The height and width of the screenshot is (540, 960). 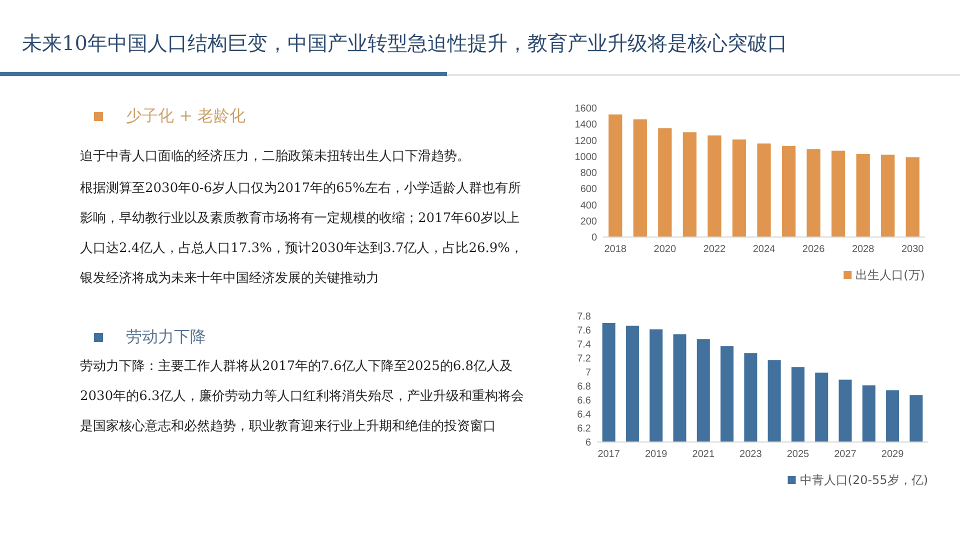 I want to click on text: 迫于中青人口面临的经济压力，二胎政策未扭转出生人口下滑趋势。, so click(x=275, y=157).